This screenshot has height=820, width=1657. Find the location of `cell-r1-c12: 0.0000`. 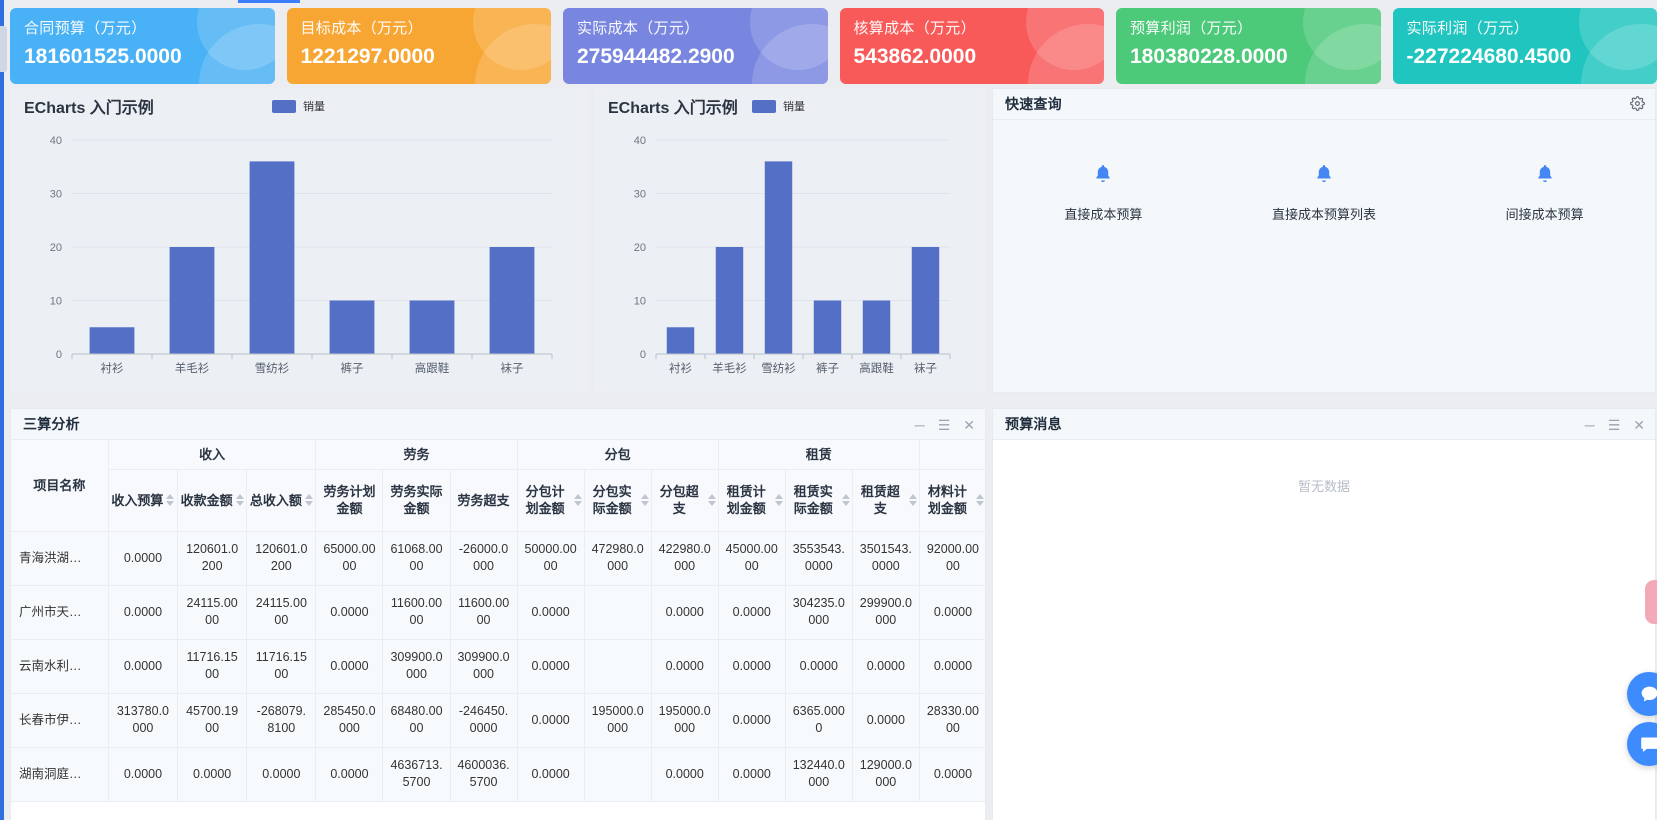

cell-r1-c12: 0.0000 is located at coordinates (952, 612).